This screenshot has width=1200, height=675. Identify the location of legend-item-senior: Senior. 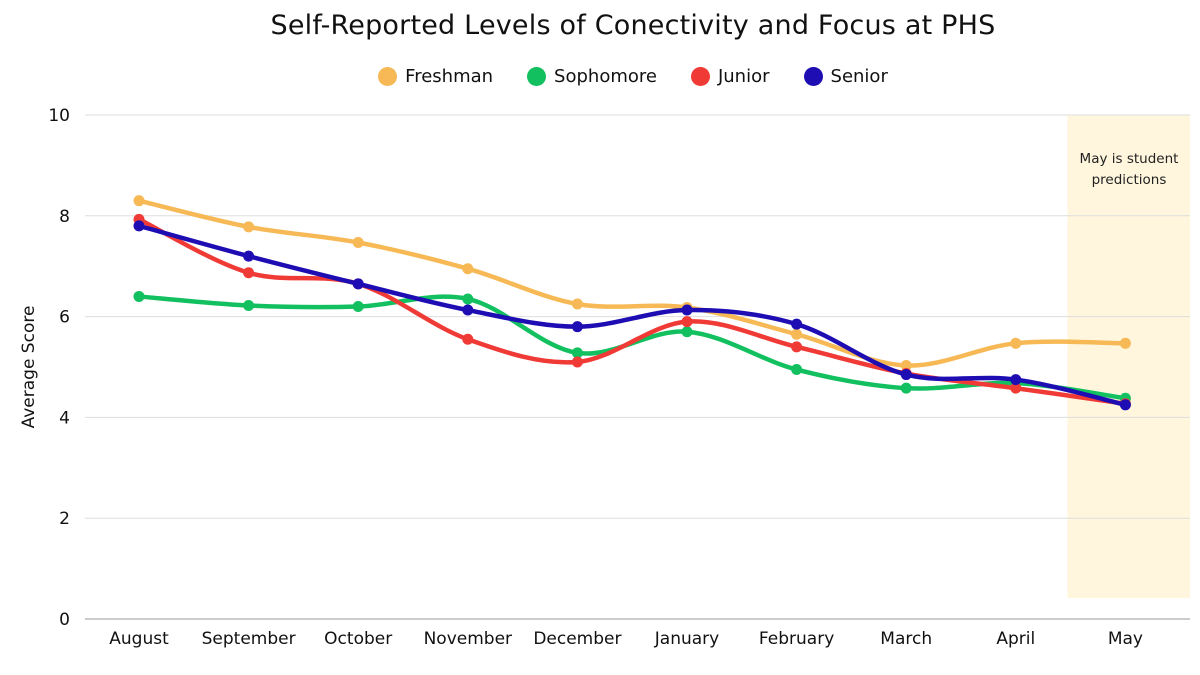
(845, 76).